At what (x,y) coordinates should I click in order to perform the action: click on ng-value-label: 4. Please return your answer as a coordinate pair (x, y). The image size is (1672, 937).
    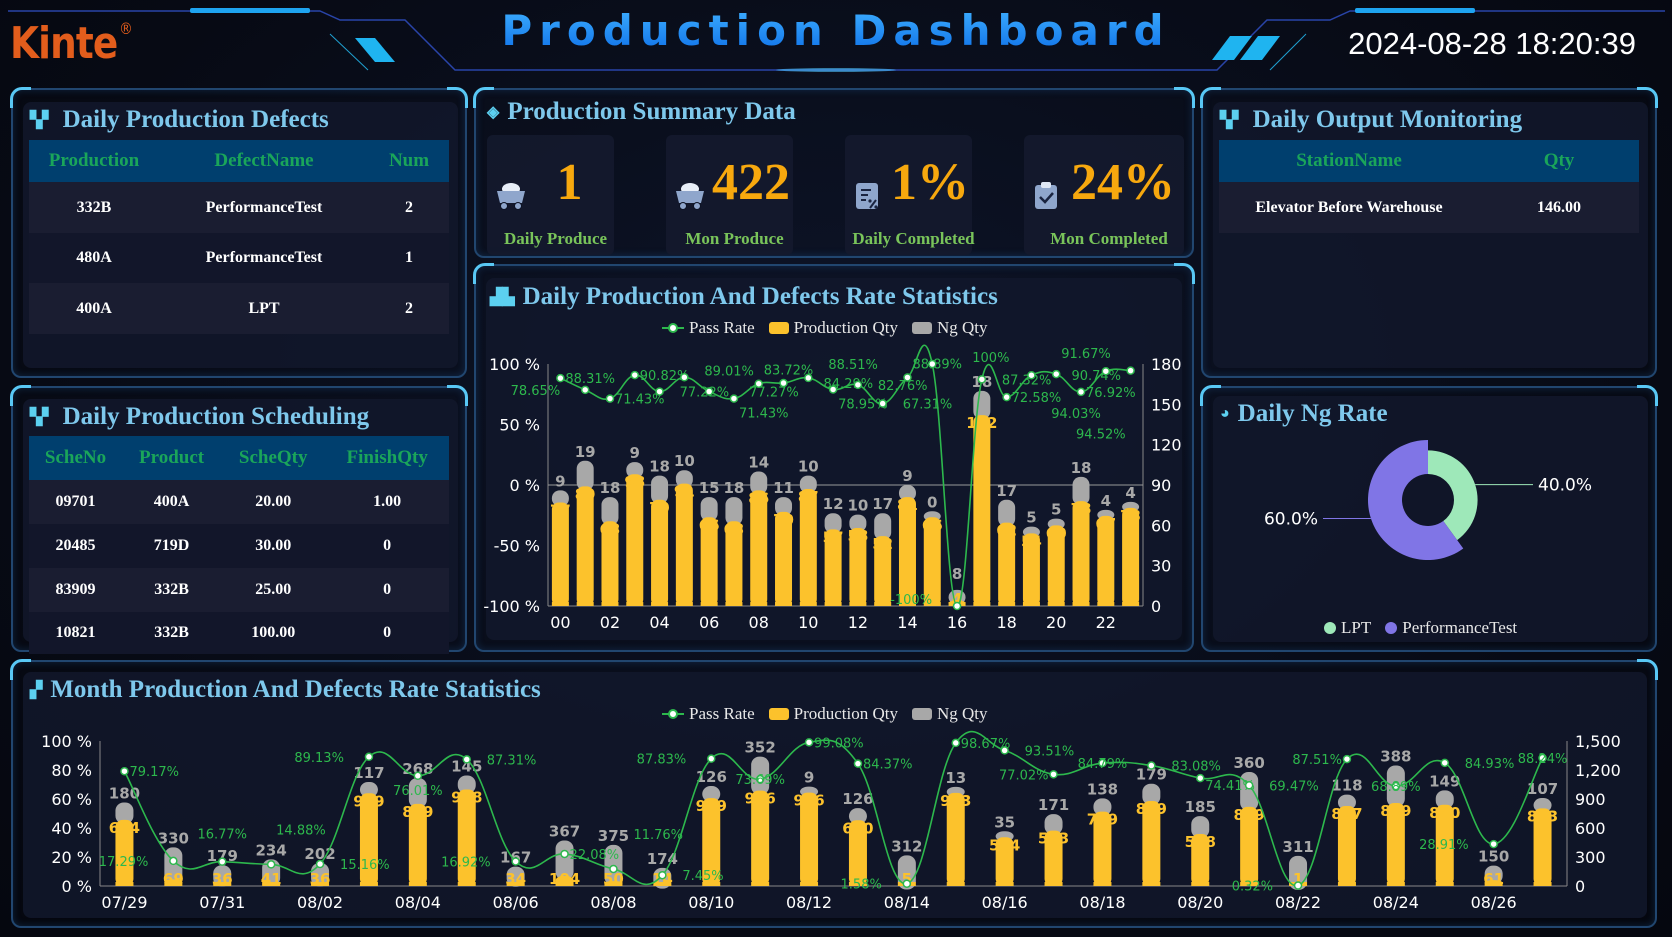
    Looking at the image, I should click on (1130, 493).